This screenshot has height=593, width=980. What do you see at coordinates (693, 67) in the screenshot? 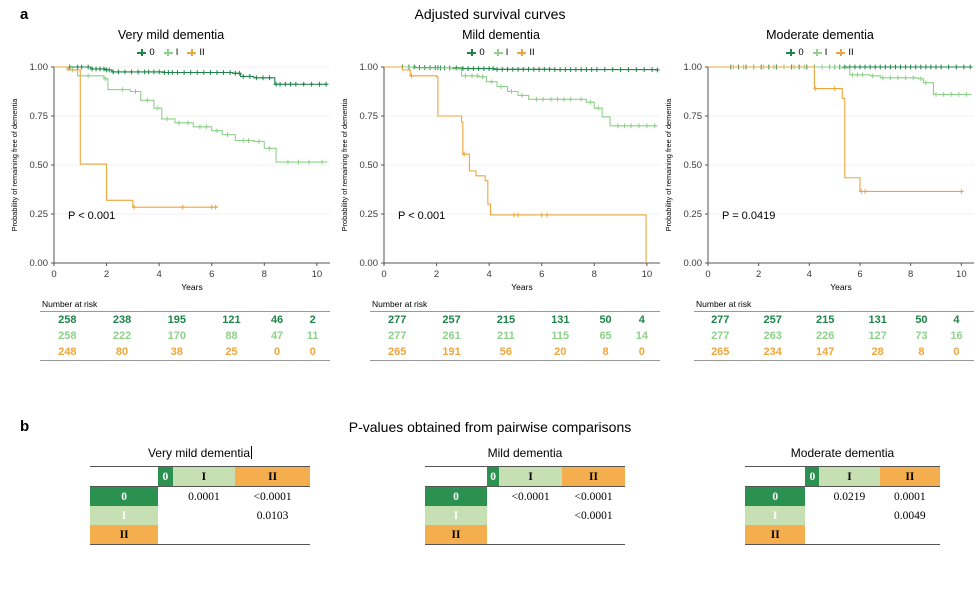
I see `svg-text: 1.00` at bounding box center [693, 67].